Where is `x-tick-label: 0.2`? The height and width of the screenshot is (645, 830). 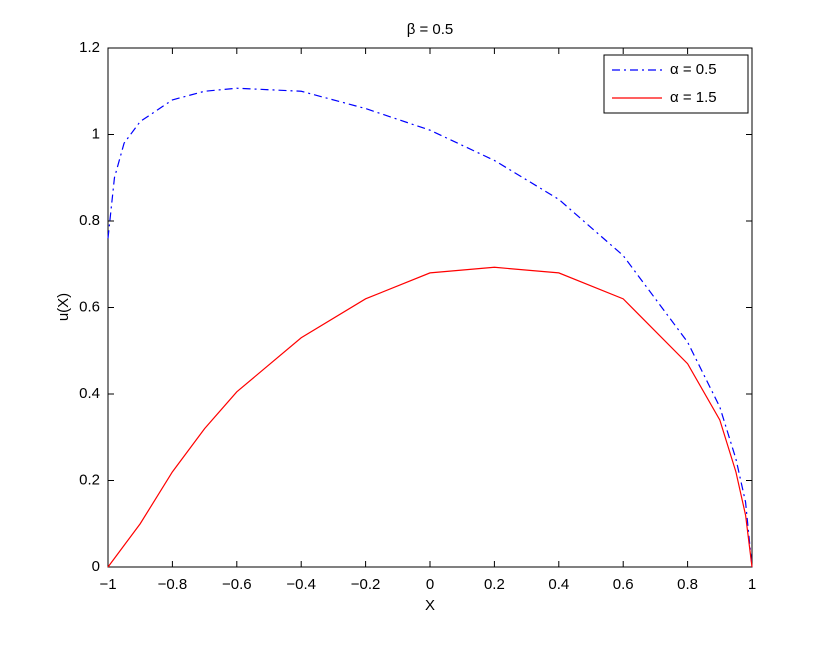 x-tick-label: 0.2 is located at coordinates (494, 584).